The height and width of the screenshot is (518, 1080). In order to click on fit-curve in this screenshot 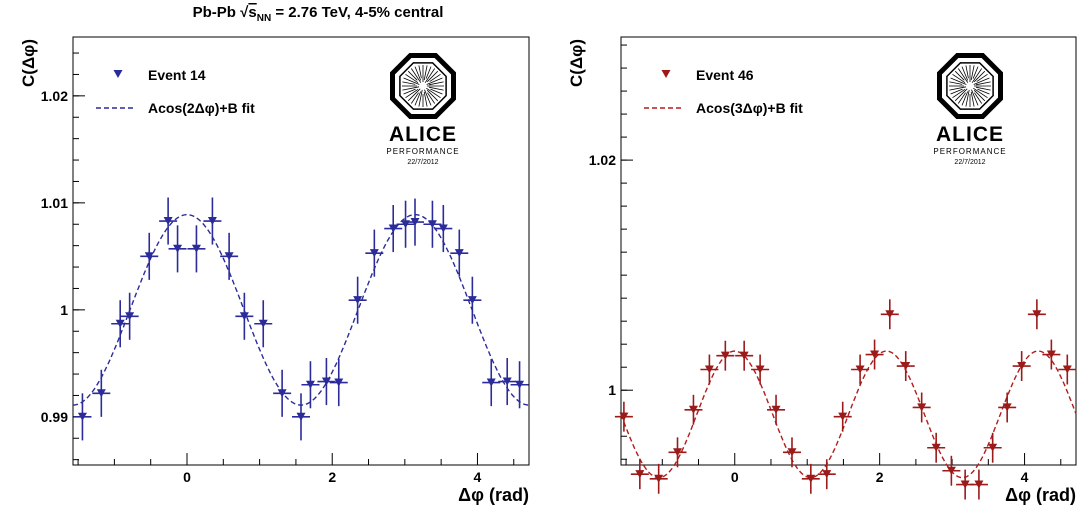, I will do `click(848, 414)`.